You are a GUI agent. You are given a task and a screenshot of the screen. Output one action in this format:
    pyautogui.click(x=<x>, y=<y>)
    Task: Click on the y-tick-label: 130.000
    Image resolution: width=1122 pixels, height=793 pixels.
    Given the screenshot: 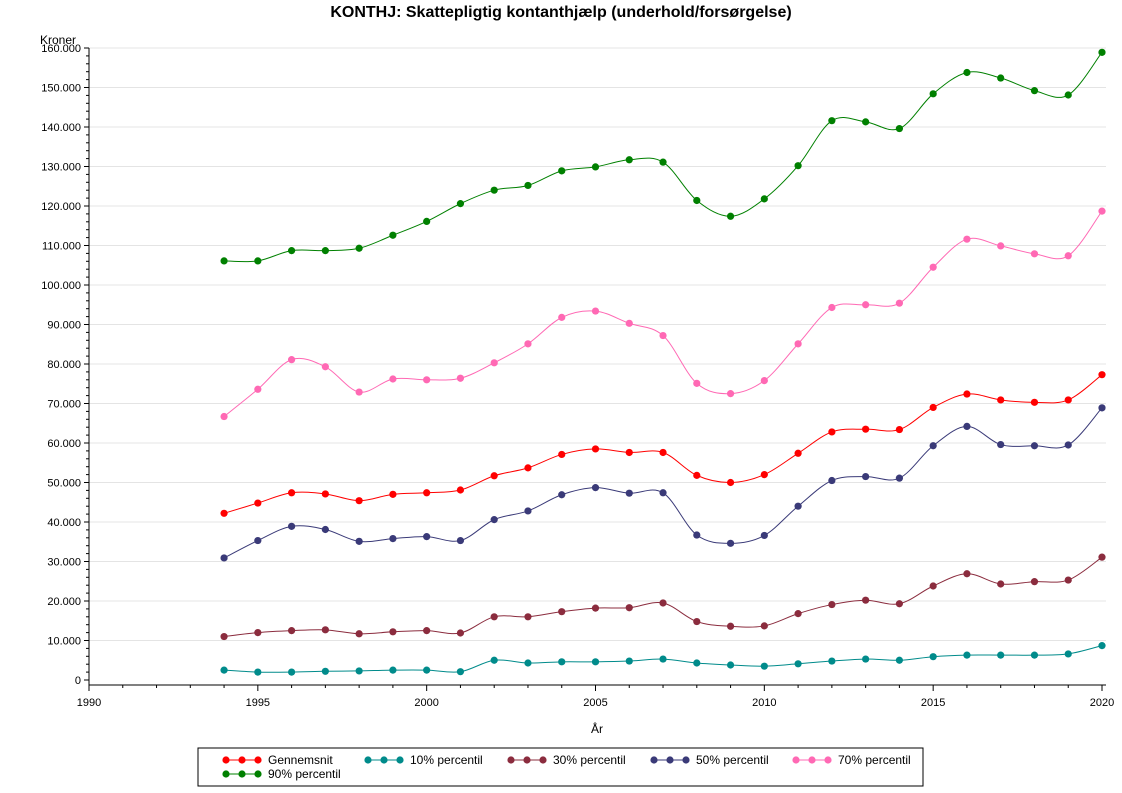 What is the action you would take?
    pyautogui.click(x=61, y=168)
    